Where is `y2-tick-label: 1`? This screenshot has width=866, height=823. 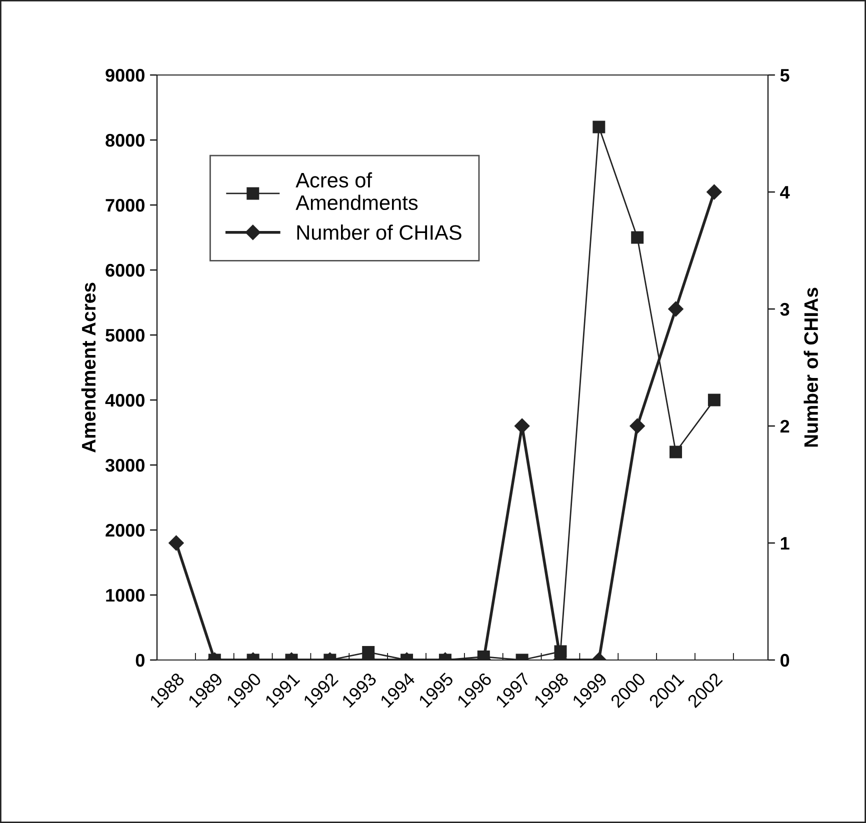
y2-tick-label: 1 is located at coordinates (785, 543).